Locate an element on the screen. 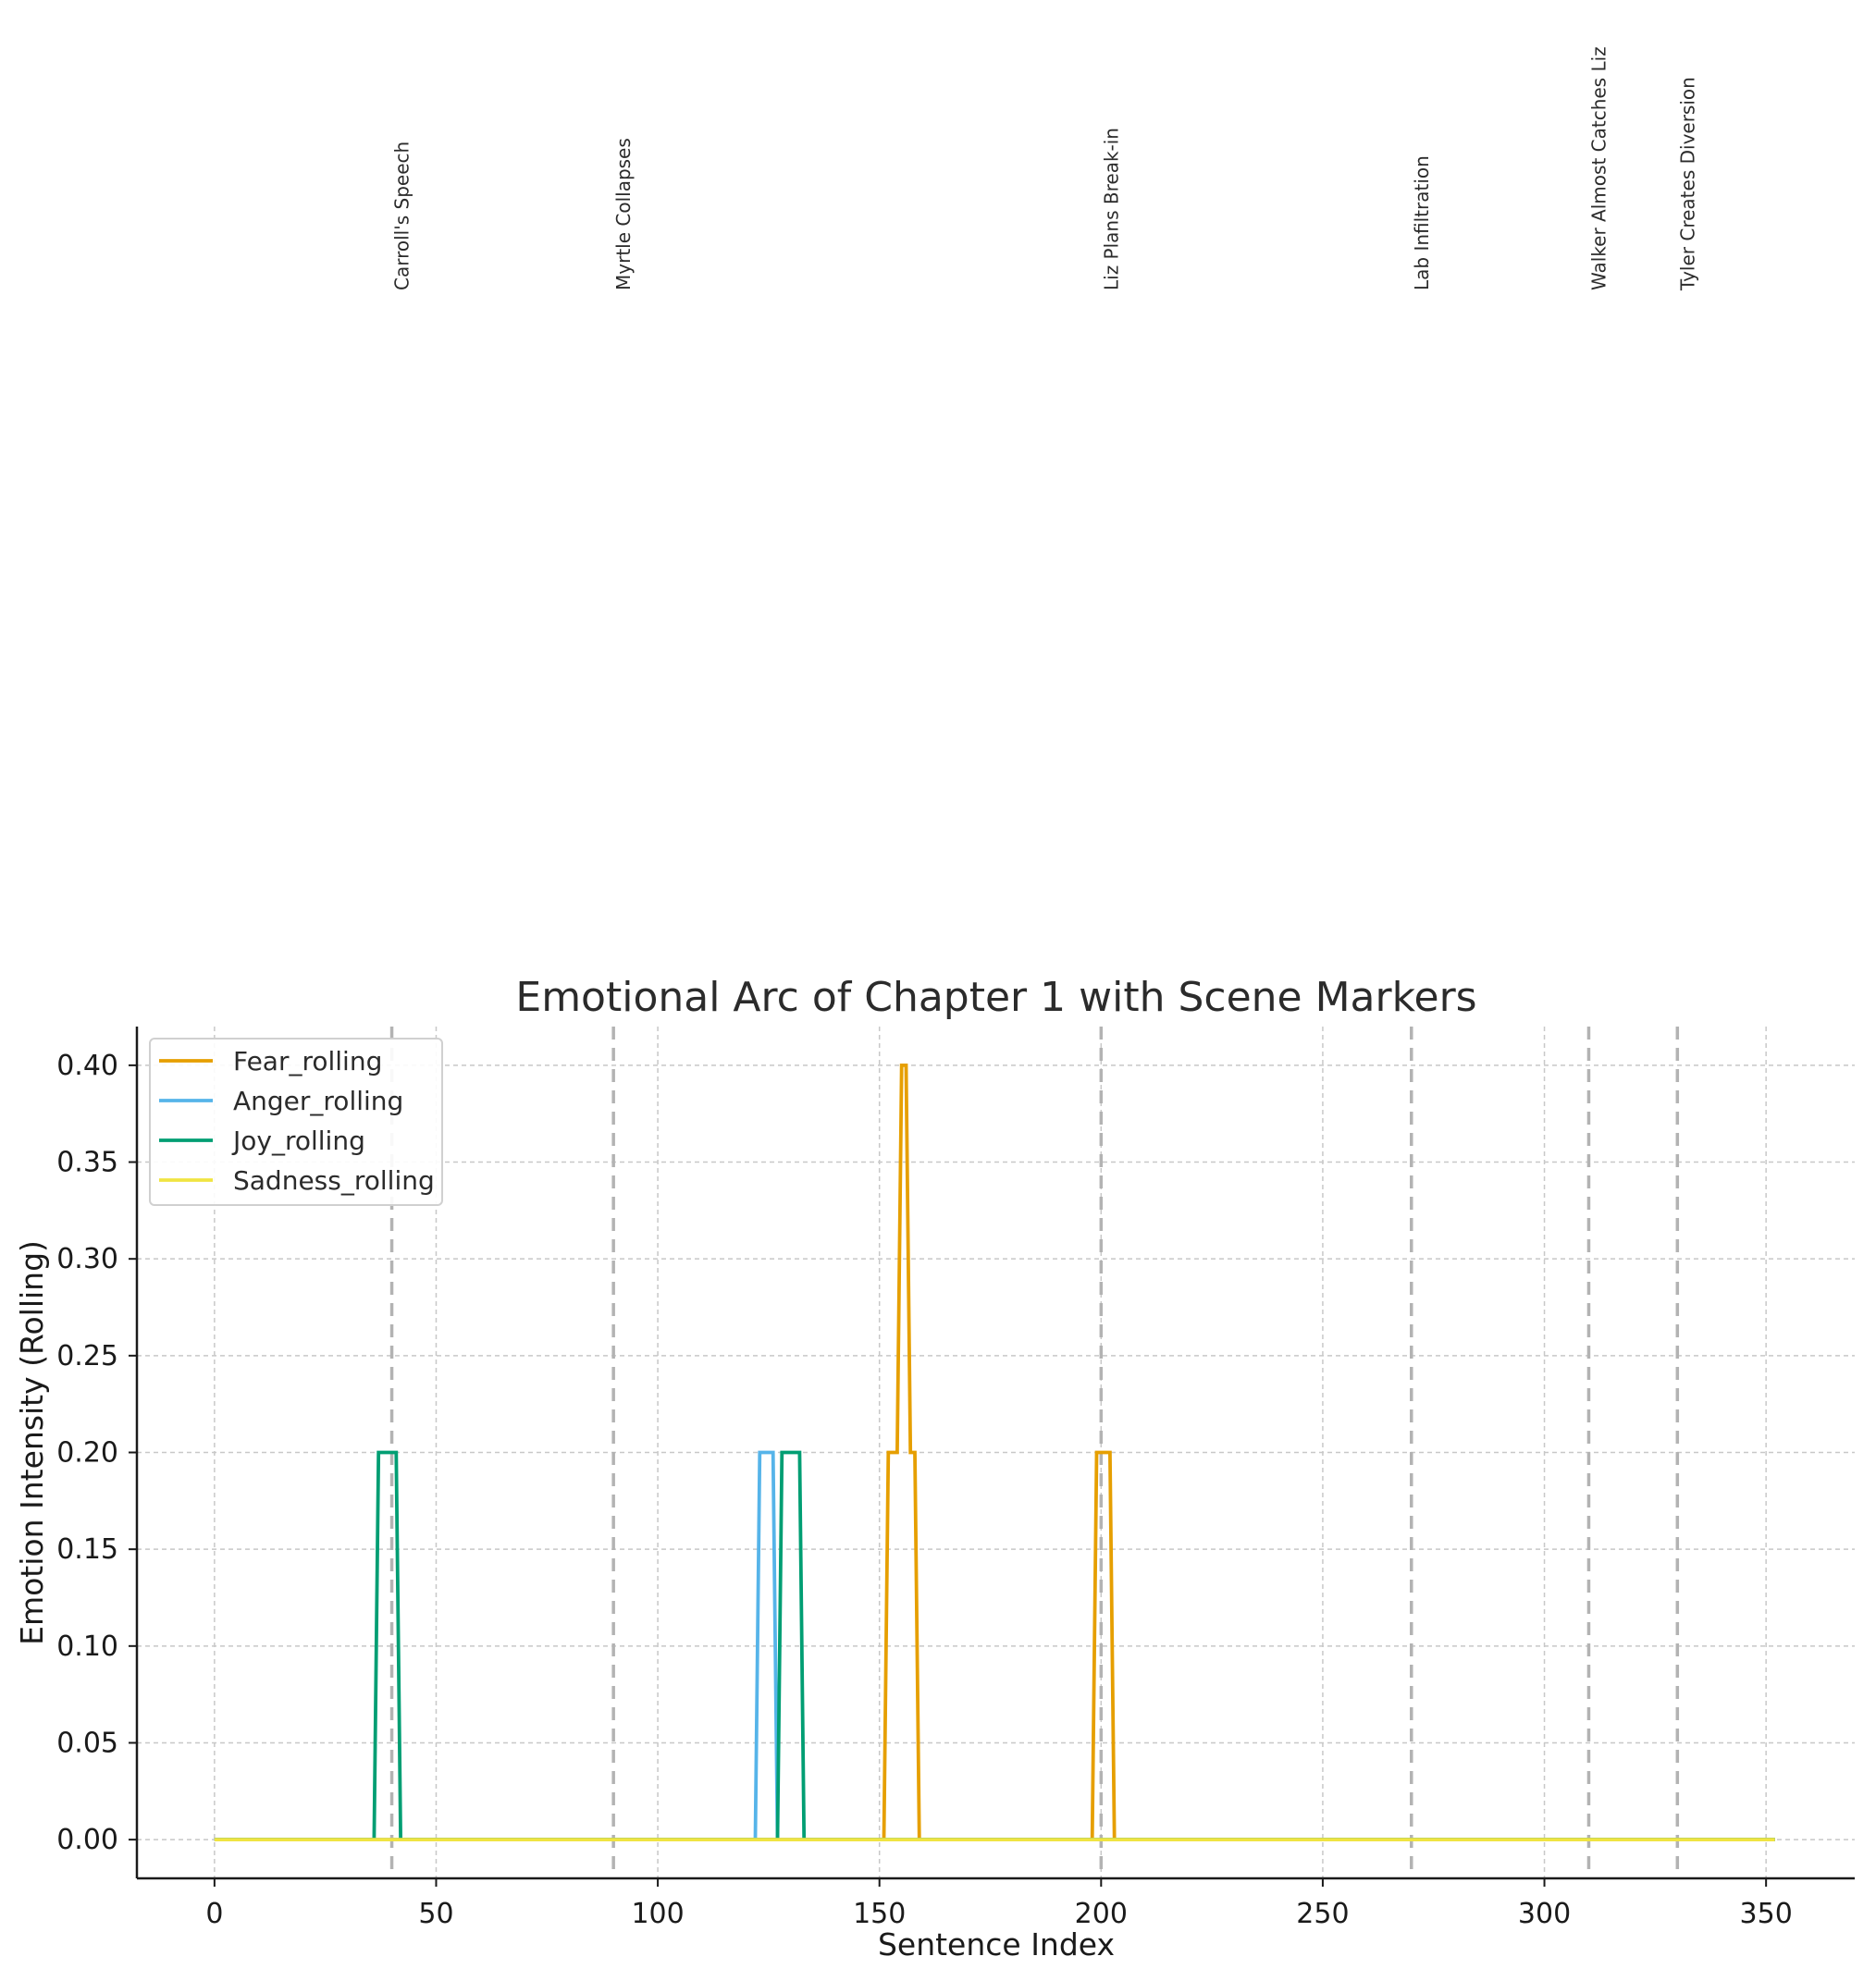 This screenshot has height=1981, width=1876. scene-marker-label: Tyler Creates Diversion is located at coordinates (1687, 184).